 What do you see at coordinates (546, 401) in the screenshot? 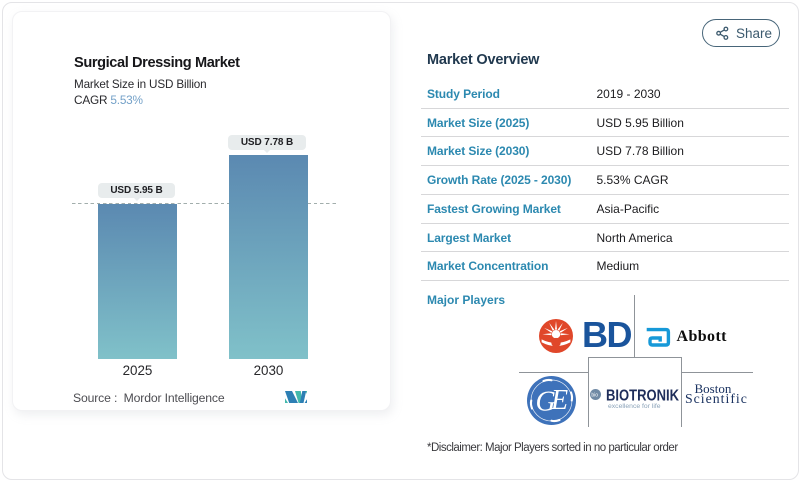
I see `svg-text: G` at bounding box center [546, 401].